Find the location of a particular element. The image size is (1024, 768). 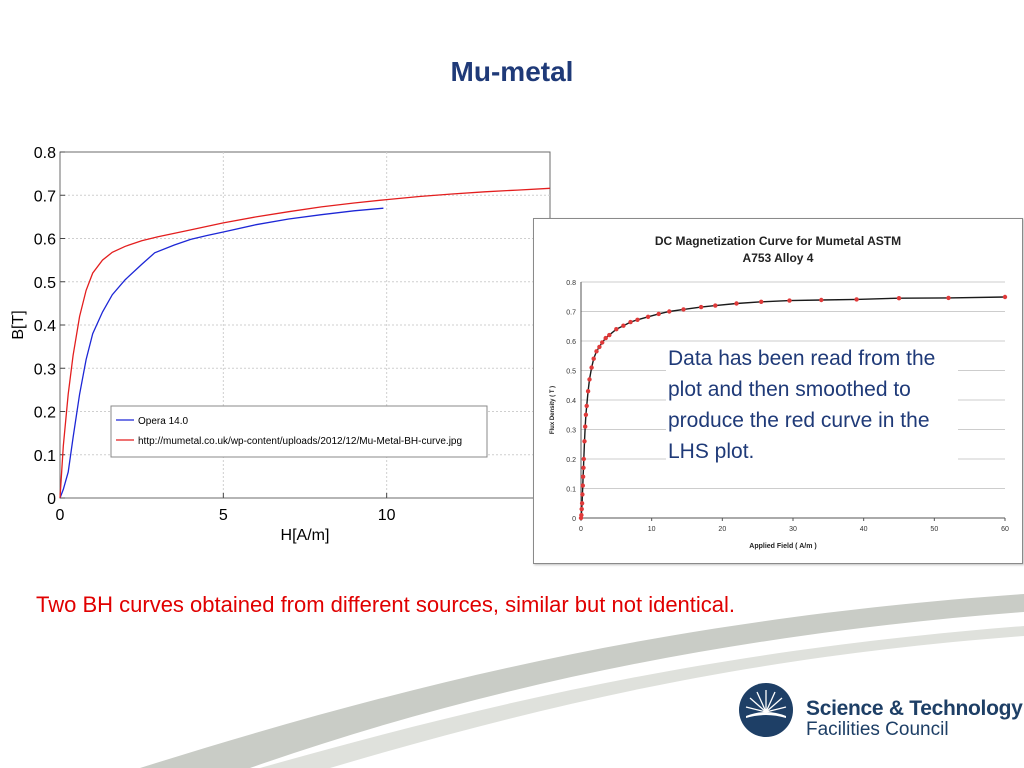

rhs-ytick-label: 0.1 is located at coordinates (571, 490).